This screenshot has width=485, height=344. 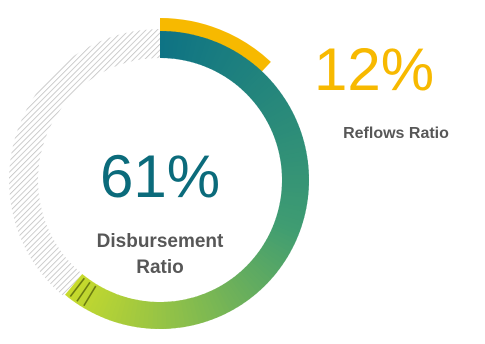 I want to click on reflows-label: Reflows Ratio, so click(x=396, y=133).